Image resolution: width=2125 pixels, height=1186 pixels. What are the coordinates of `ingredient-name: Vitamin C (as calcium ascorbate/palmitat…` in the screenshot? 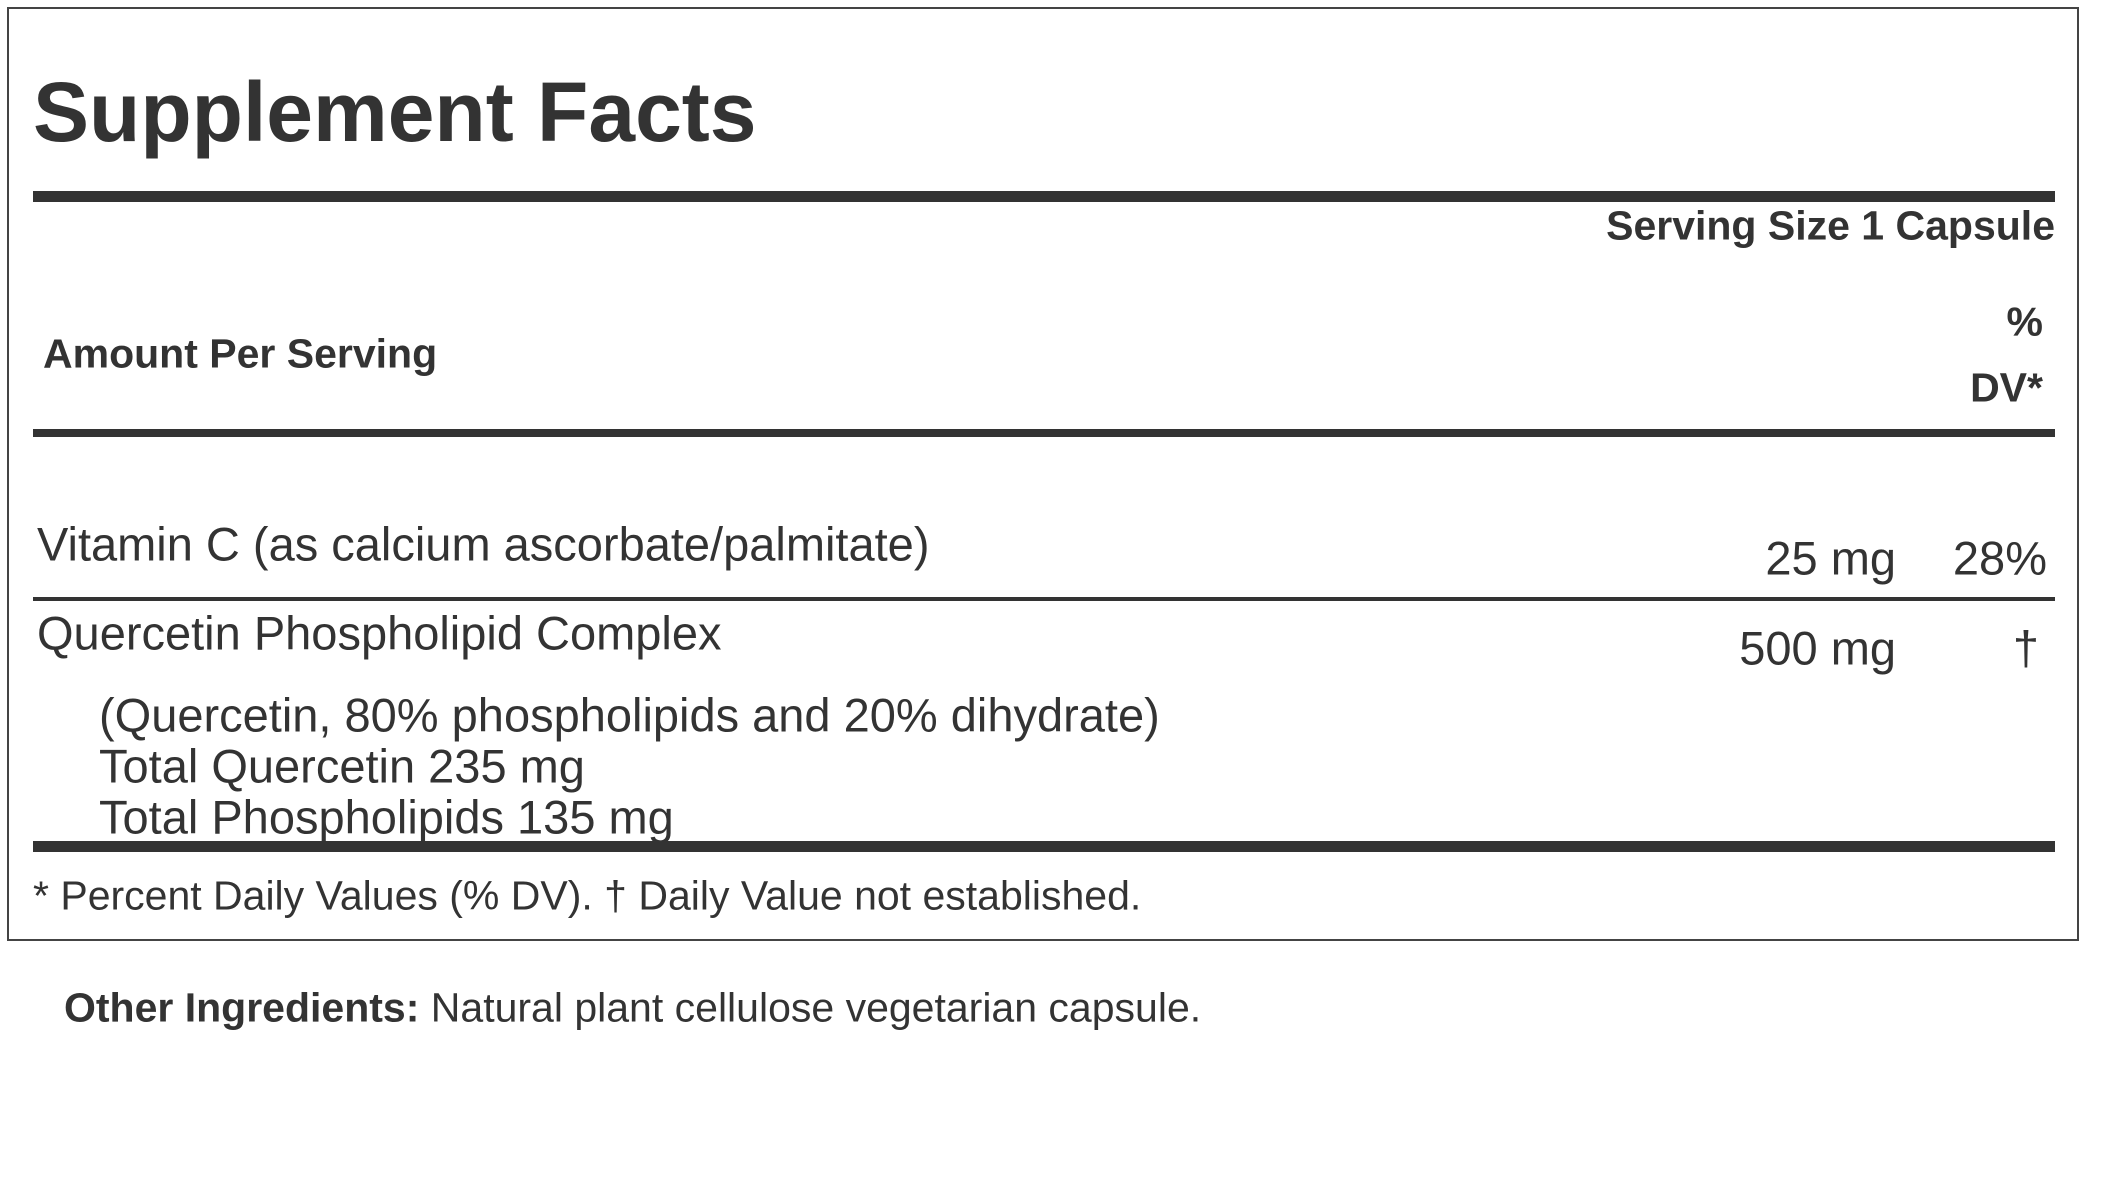 It's located at (483, 544).